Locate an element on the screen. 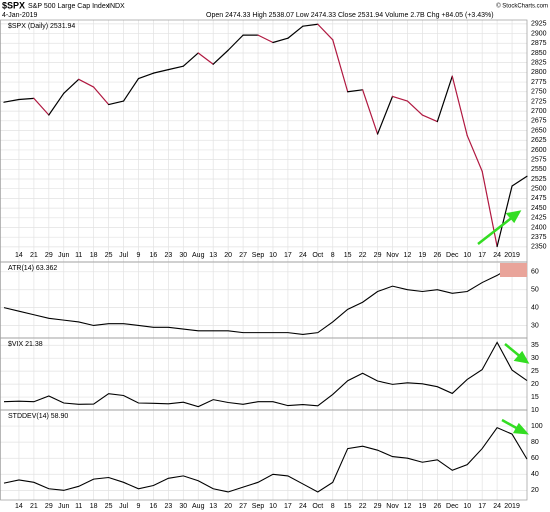  y-tick-label: 2575 is located at coordinates (539, 159).